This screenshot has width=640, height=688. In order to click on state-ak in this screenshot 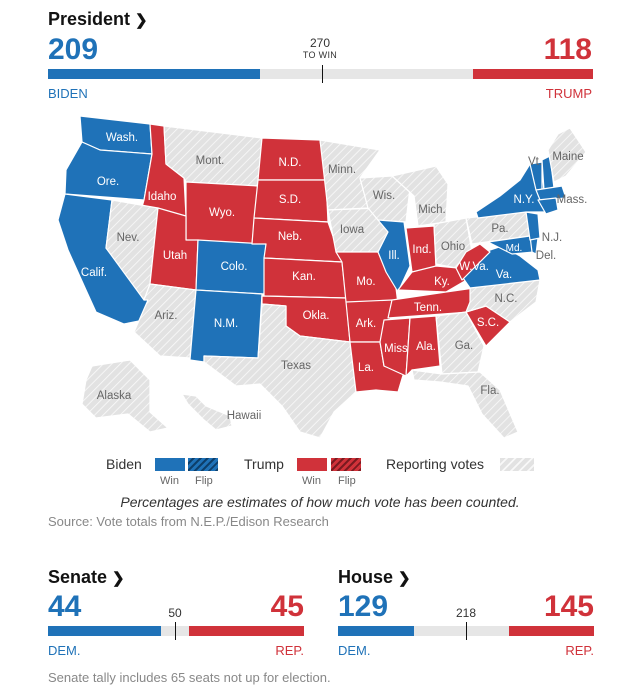, I will do `click(125, 396)`.